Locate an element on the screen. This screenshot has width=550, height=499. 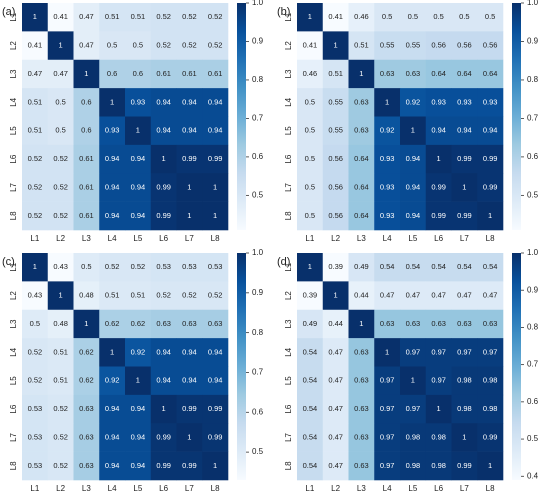
colorbar-tick-label: 0.8 is located at coordinates (258, 332).